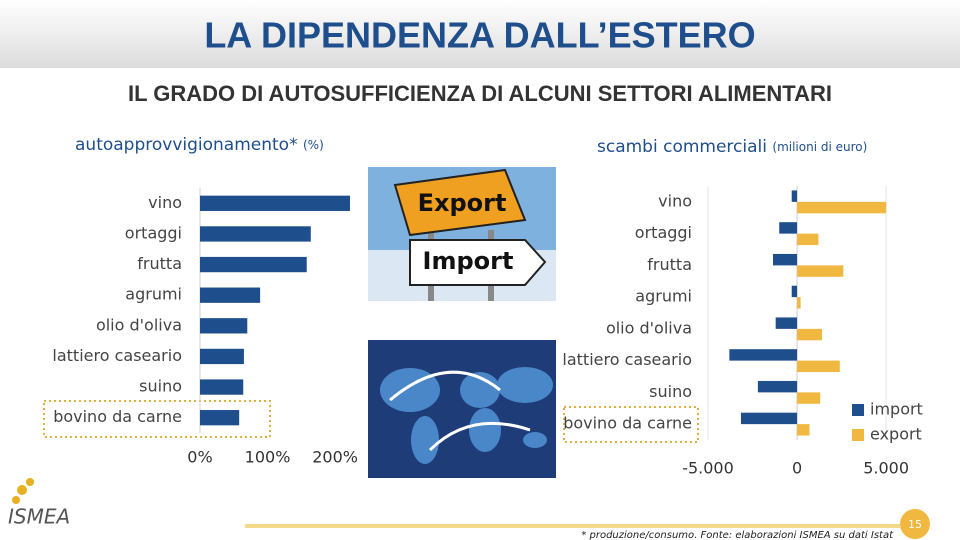 The width and height of the screenshot is (960, 540). What do you see at coordinates (732, 147) in the screenshot?
I see `chart-title: scambi commerciali (milioni di euro)` at bounding box center [732, 147].